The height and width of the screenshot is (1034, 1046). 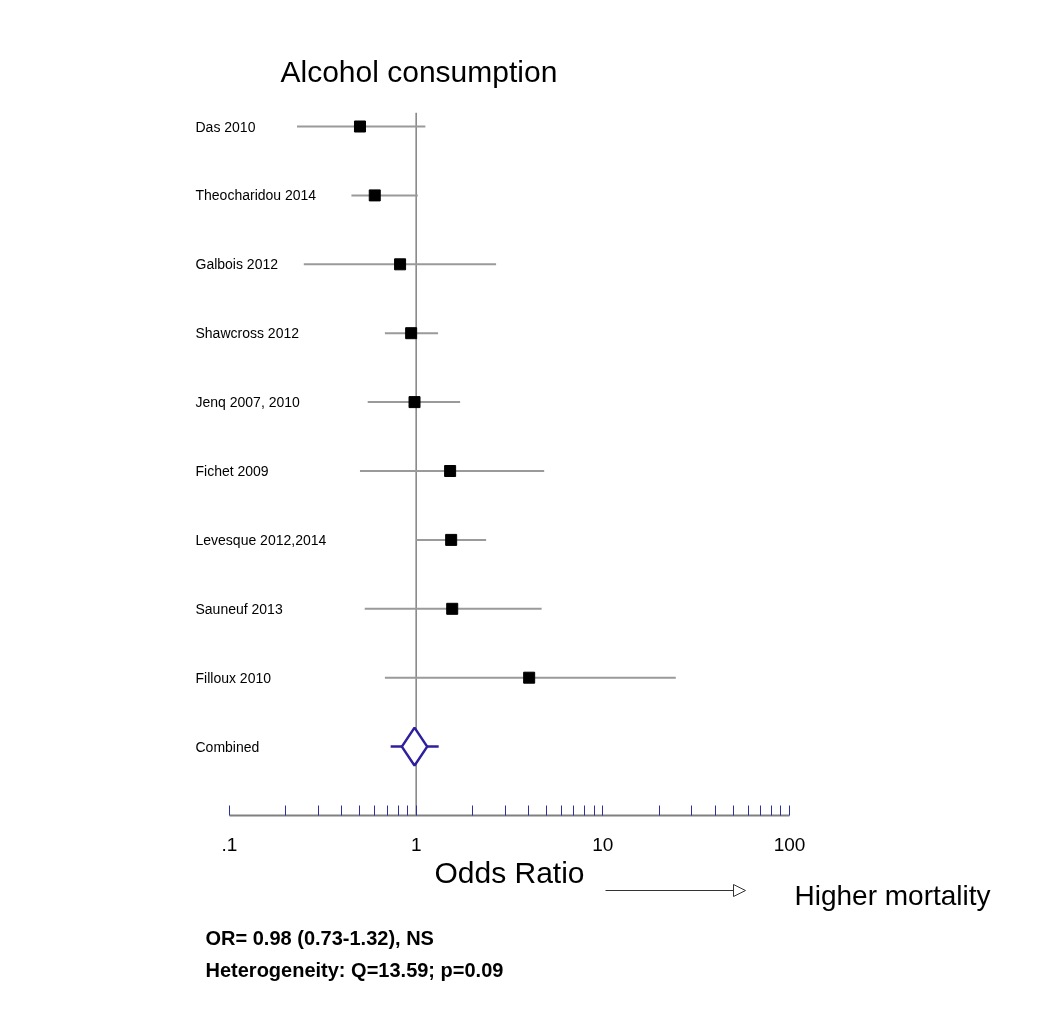 What do you see at coordinates (239, 608) in the screenshot?
I see `y-tick-label: Sauneuf 2013` at bounding box center [239, 608].